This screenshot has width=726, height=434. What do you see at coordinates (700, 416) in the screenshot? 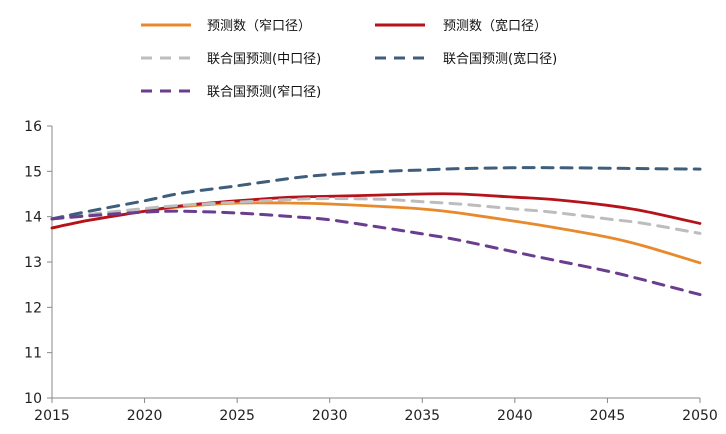
I see `x-tick-label: 2050` at bounding box center [700, 416].